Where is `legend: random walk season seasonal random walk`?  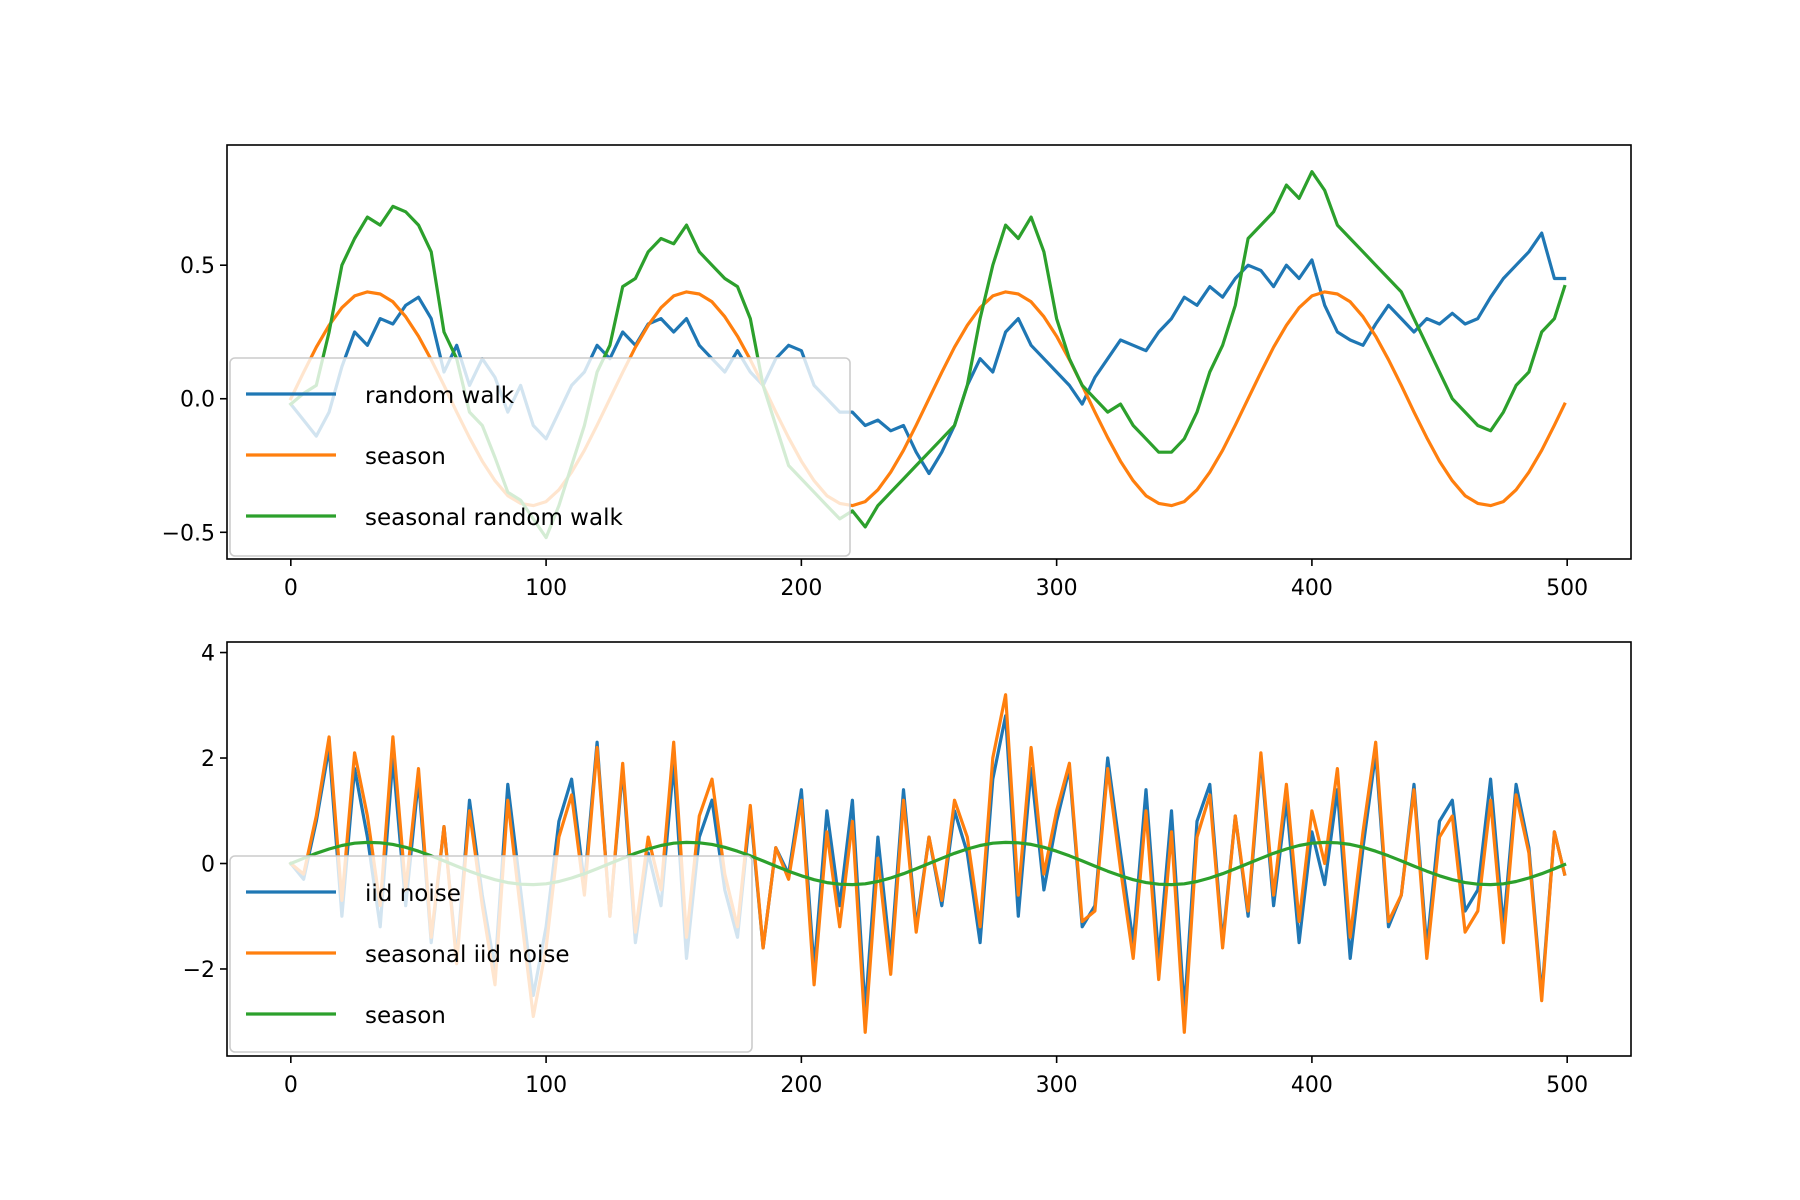
legend: random walk season seasonal random walk is located at coordinates (540, 457).